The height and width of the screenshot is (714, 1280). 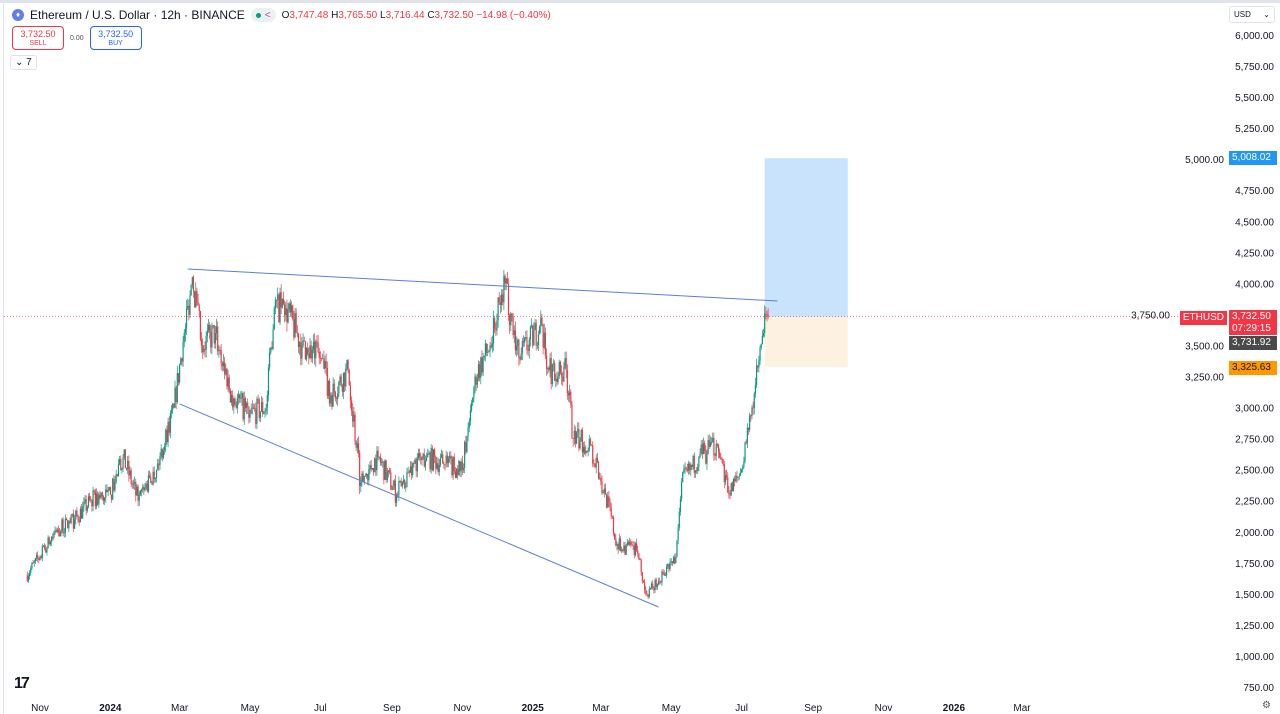 What do you see at coordinates (1266, 705) in the screenshot?
I see `settings-icon: ⚙` at bounding box center [1266, 705].